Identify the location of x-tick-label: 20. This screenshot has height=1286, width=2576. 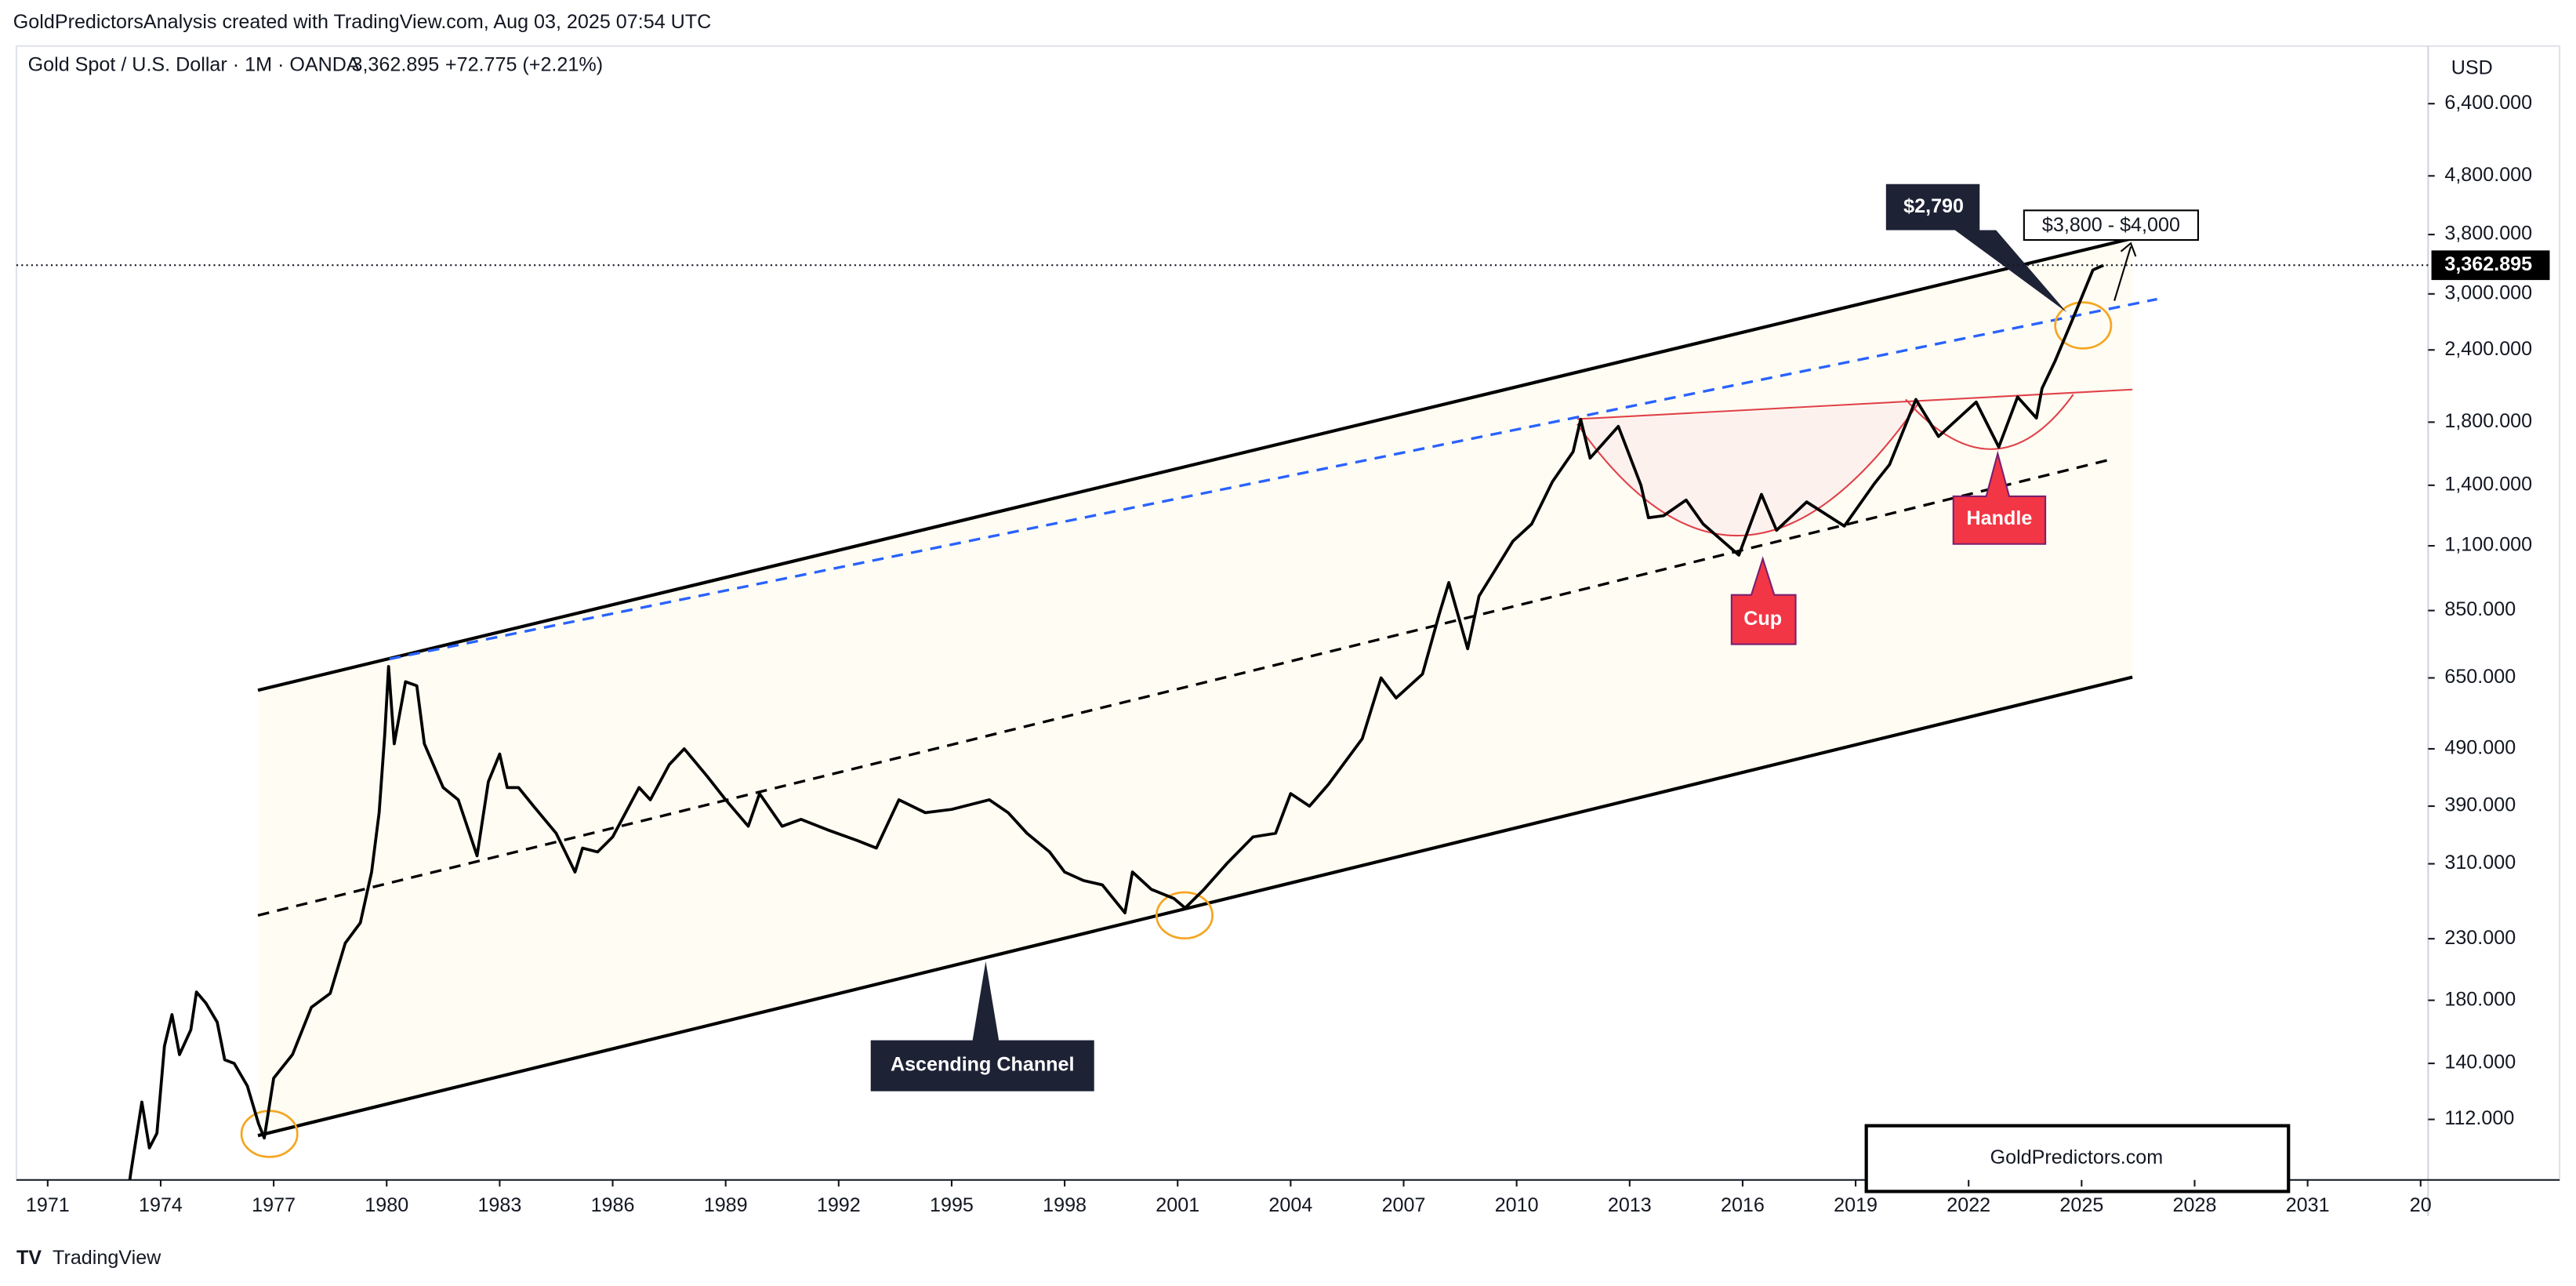
(2421, 1205).